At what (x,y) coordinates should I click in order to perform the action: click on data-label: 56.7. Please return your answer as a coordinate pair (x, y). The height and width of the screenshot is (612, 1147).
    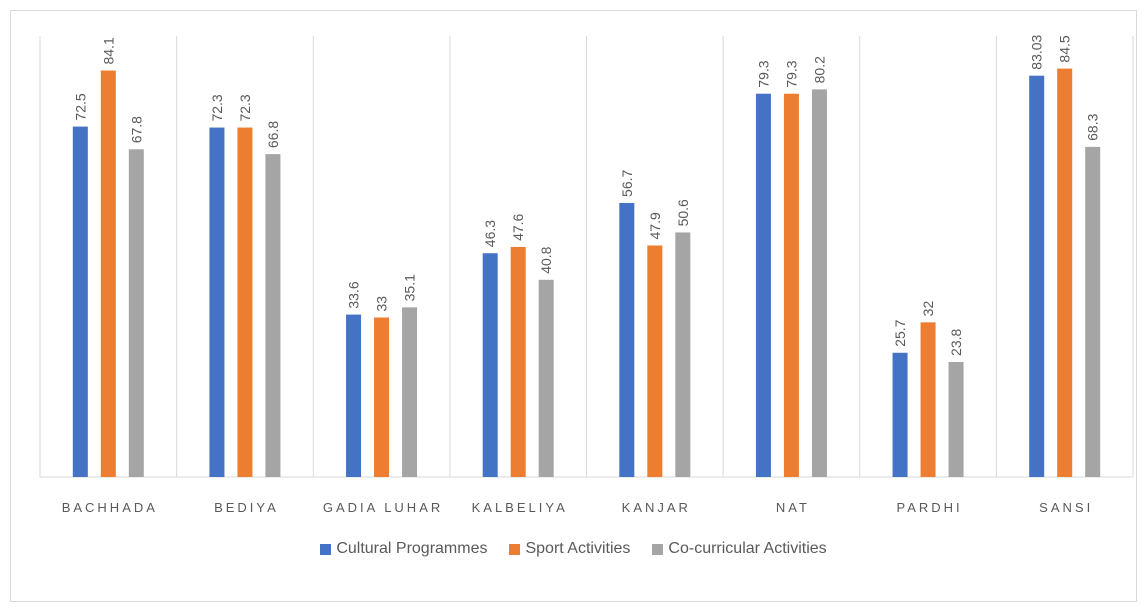
    Looking at the image, I should click on (627, 182).